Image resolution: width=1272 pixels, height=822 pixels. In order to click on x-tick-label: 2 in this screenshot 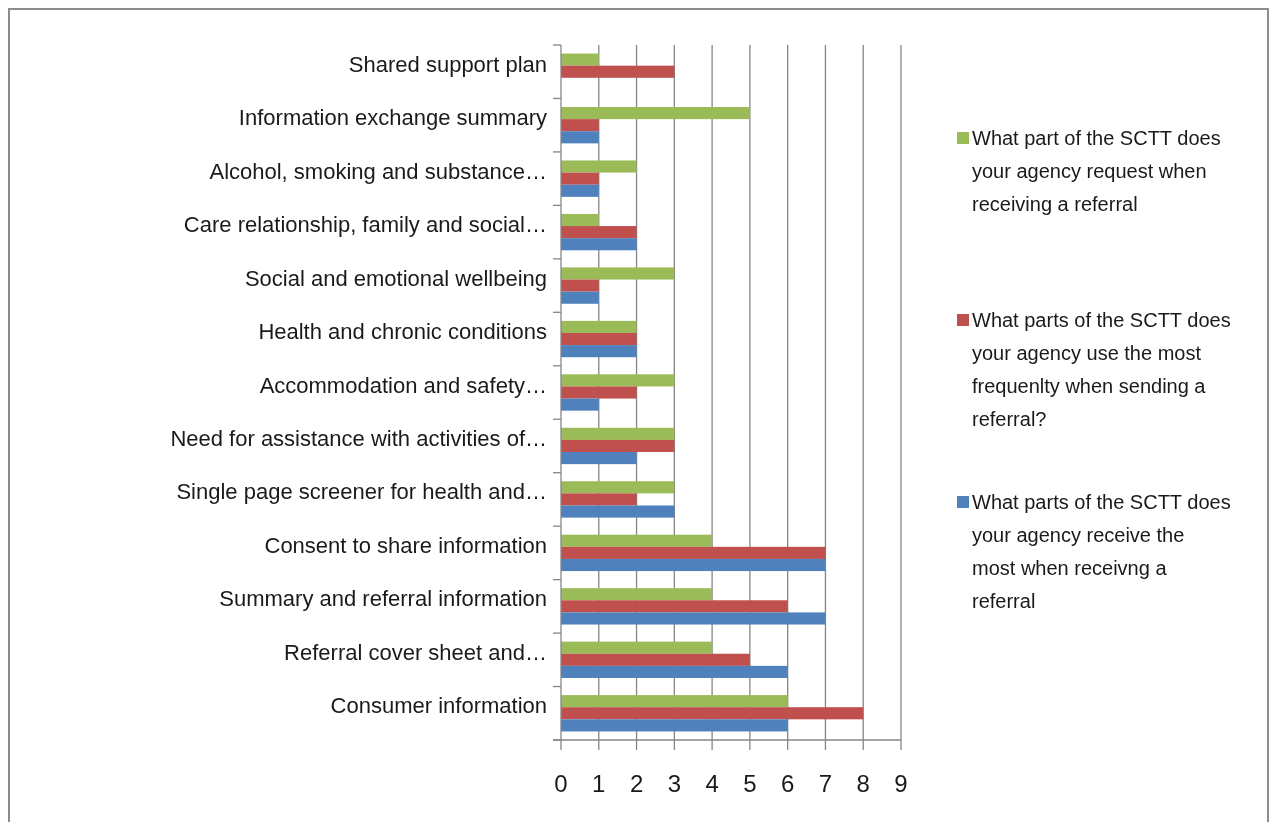, I will do `click(636, 783)`.